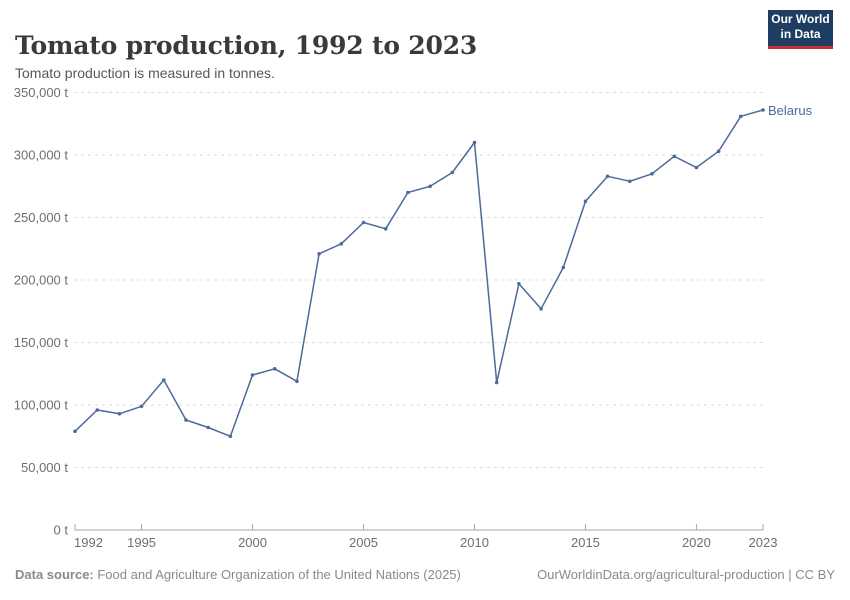 The image size is (850, 600). Describe the element at coordinates (790, 110) in the screenshot. I see `series-label-belarus: Belarus` at that location.